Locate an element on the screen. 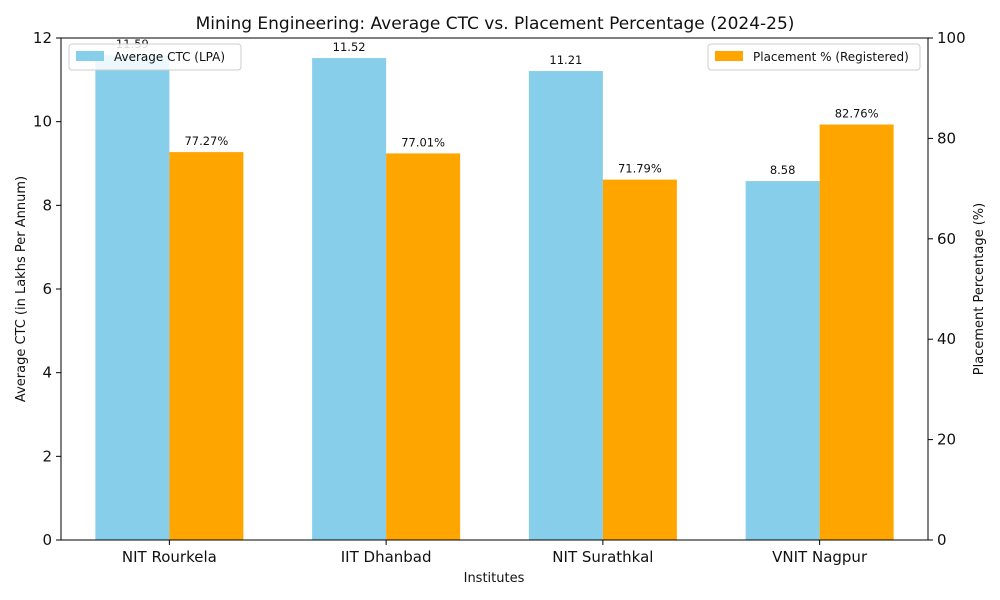 The image size is (1000, 600). legend-left-frame is located at coordinates (155, 57).